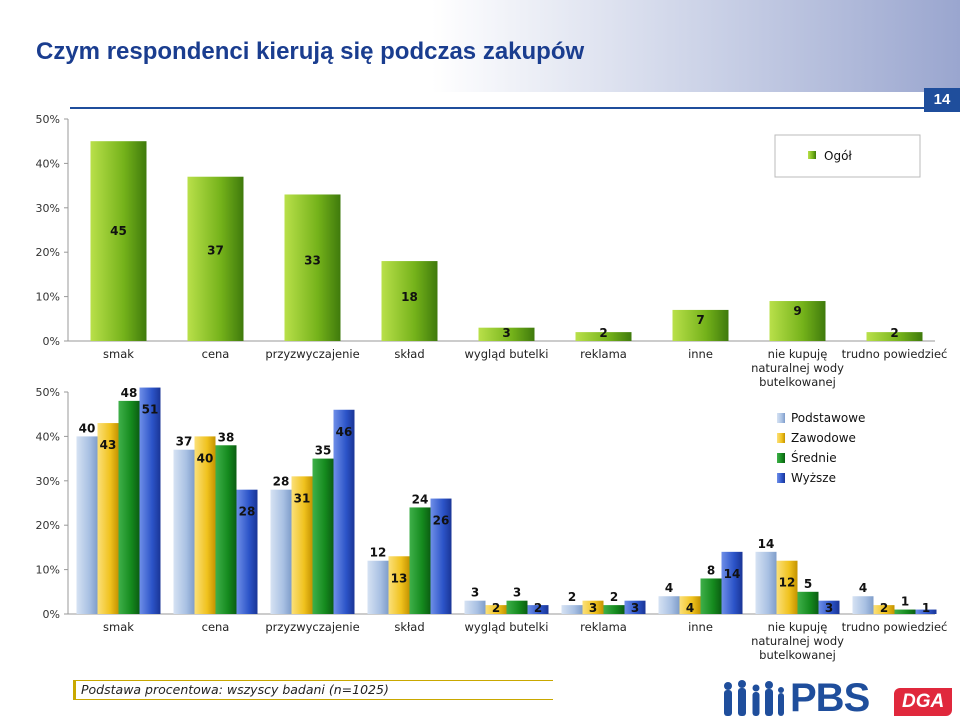 Image resolution: width=960 pixels, height=721 pixels. I want to click on bar-ogol-cena, so click(215, 258).